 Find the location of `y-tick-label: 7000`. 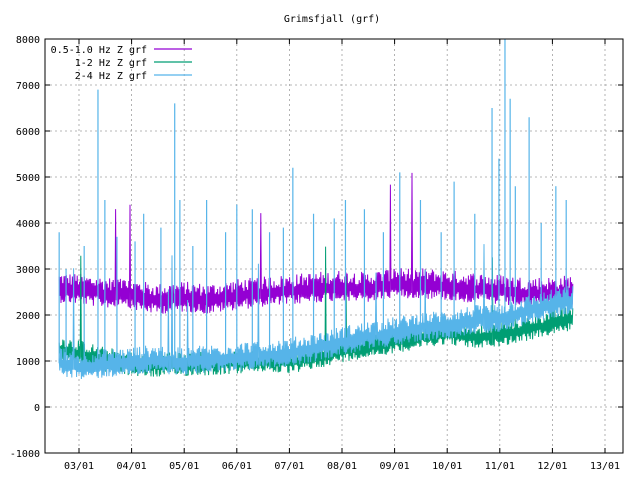

y-tick-label: 7000 is located at coordinates (28, 86).